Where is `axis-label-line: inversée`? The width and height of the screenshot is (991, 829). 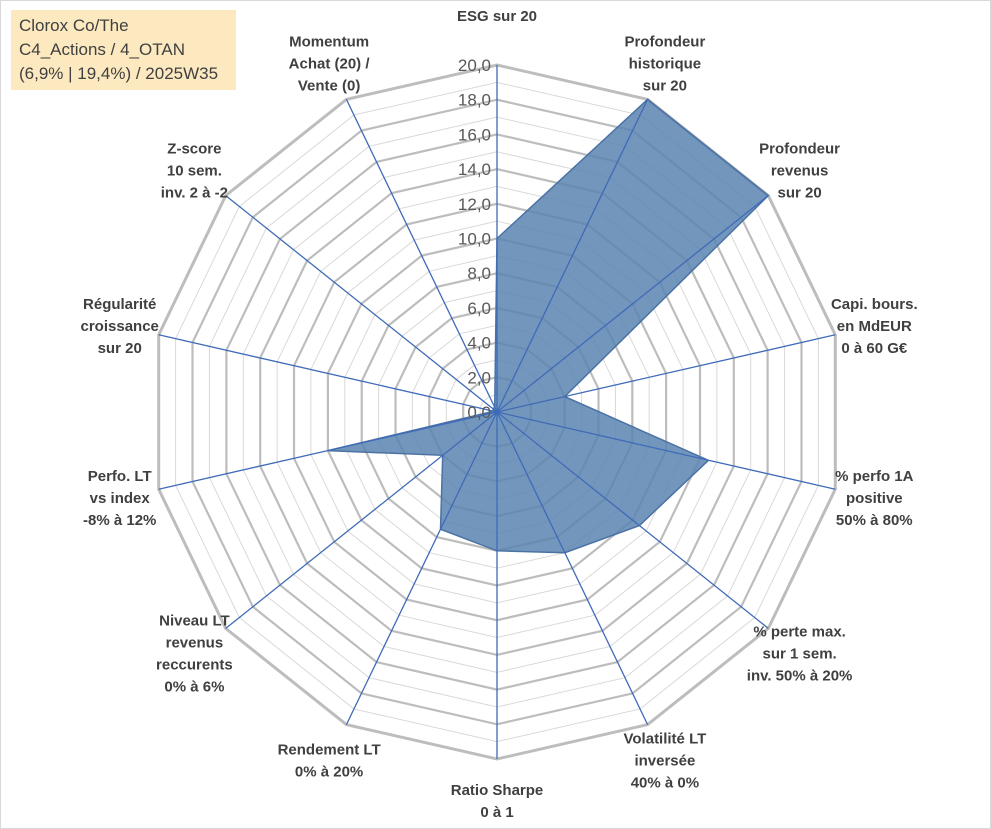
axis-label-line: inversée is located at coordinates (664, 761).